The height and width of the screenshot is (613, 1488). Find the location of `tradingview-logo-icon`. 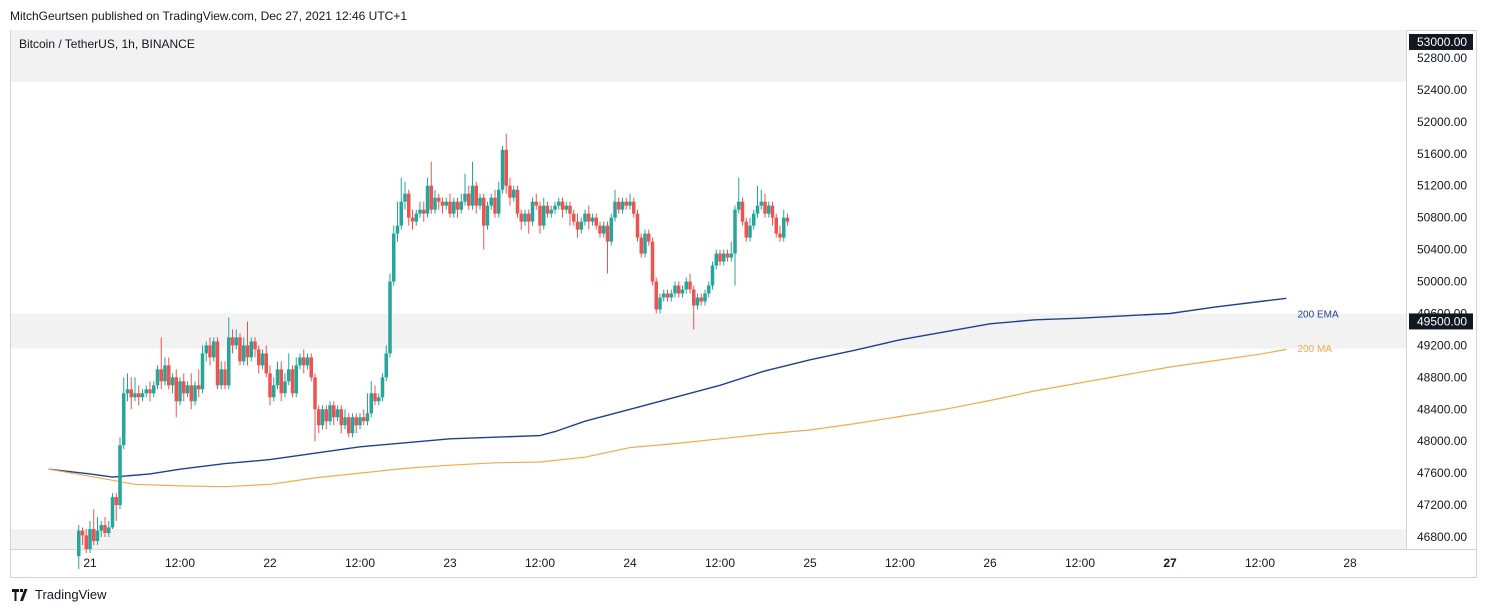

tradingview-logo-icon is located at coordinates (20, 594).